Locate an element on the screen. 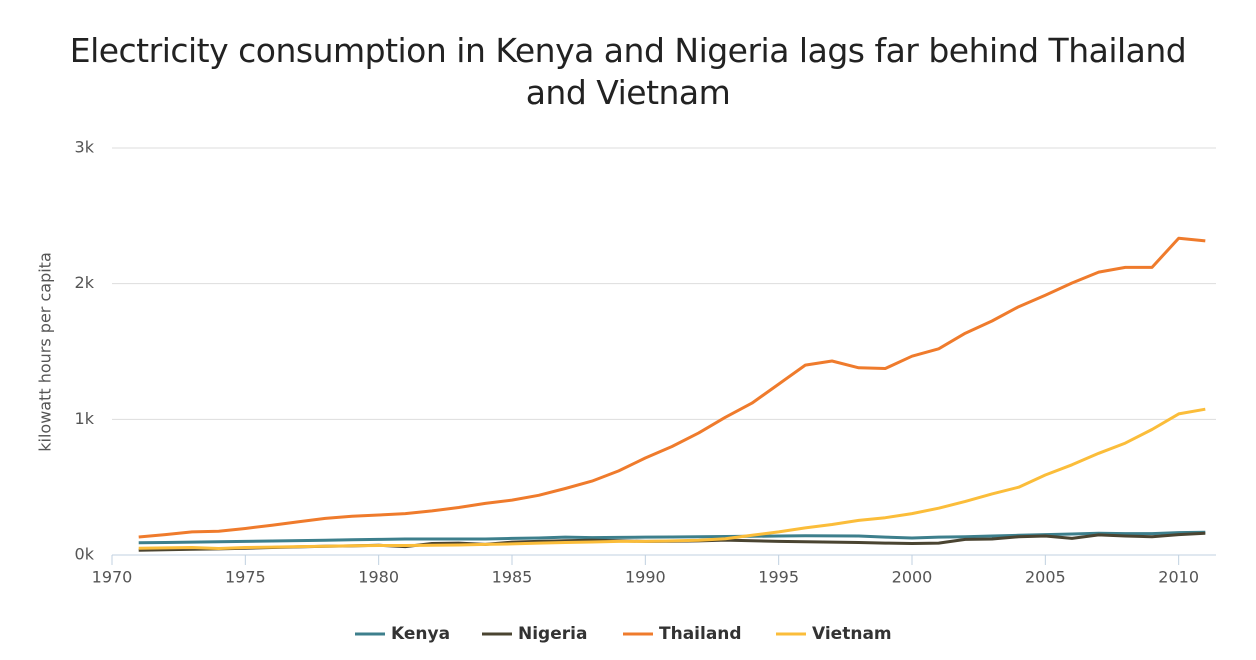 This screenshot has width=1256, height=660. x-tick-label: 1975 is located at coordinates (245, 577).